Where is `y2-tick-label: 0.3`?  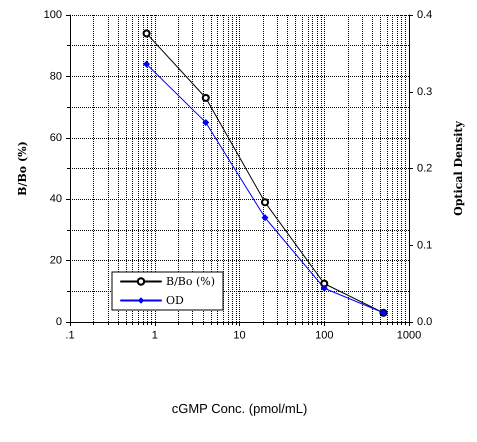
y2-tick-label: 0.3 is located at coordinates (424, 92).